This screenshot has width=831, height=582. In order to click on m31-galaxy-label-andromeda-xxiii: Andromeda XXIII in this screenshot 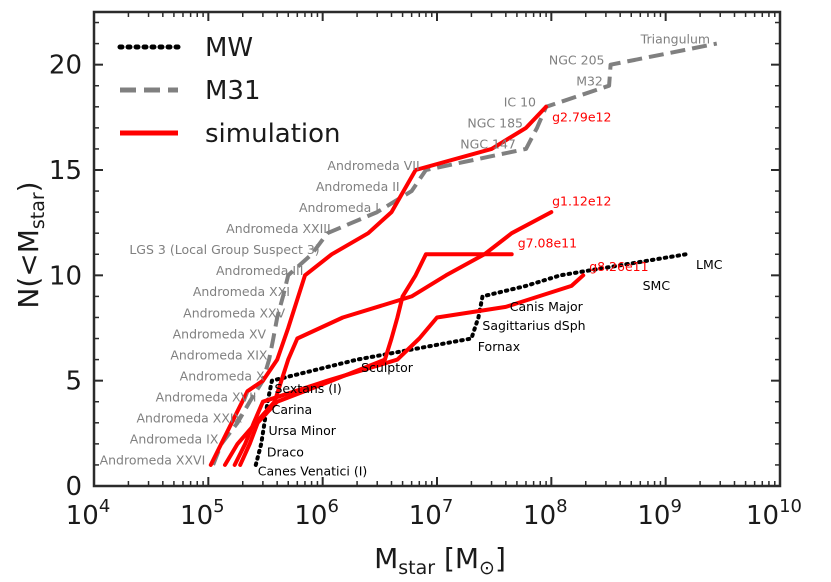, I will do `click(278, 228)`.